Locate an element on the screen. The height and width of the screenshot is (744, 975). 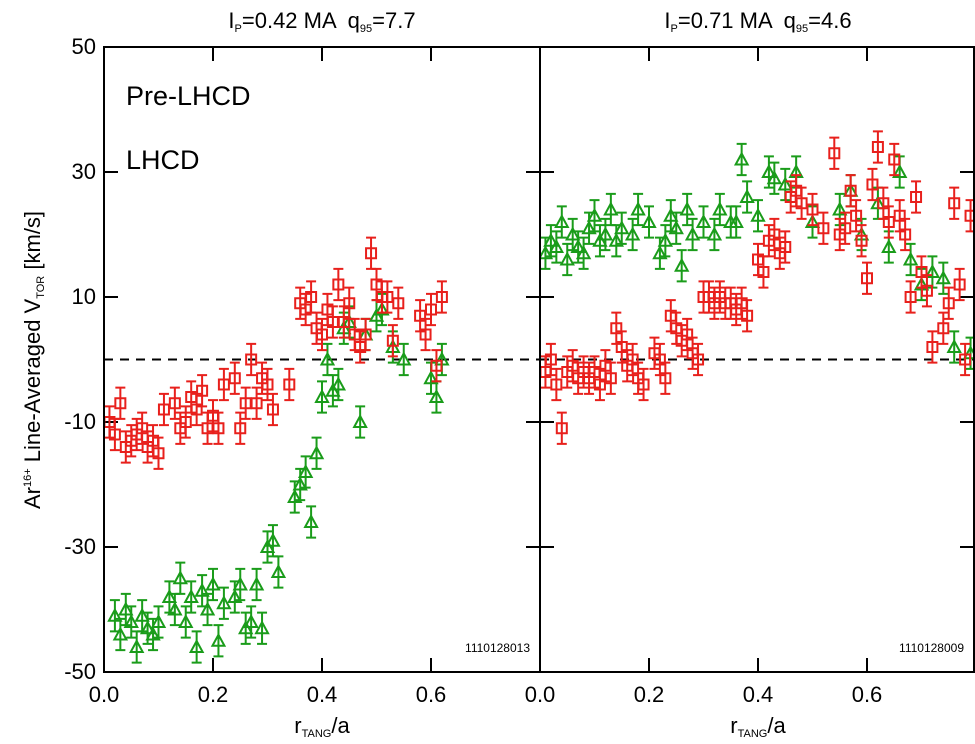
label-part: Line-Averaged V is located at coordinates (32, 383).